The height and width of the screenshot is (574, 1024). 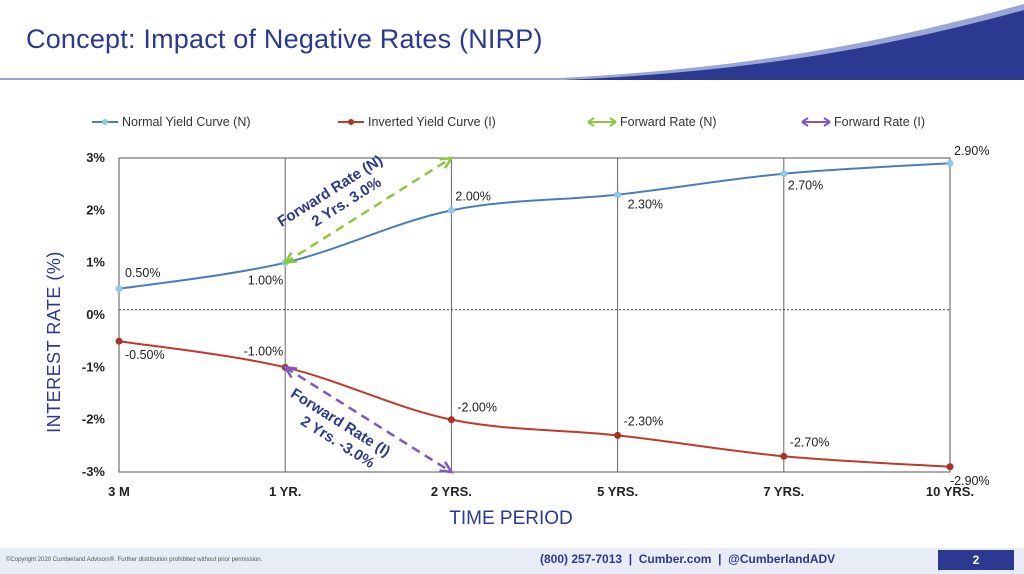 What do you see at coordinates (472, 196) in the screenshot?
I see `data-label: 2.00%` at bounding box center [472, 196].